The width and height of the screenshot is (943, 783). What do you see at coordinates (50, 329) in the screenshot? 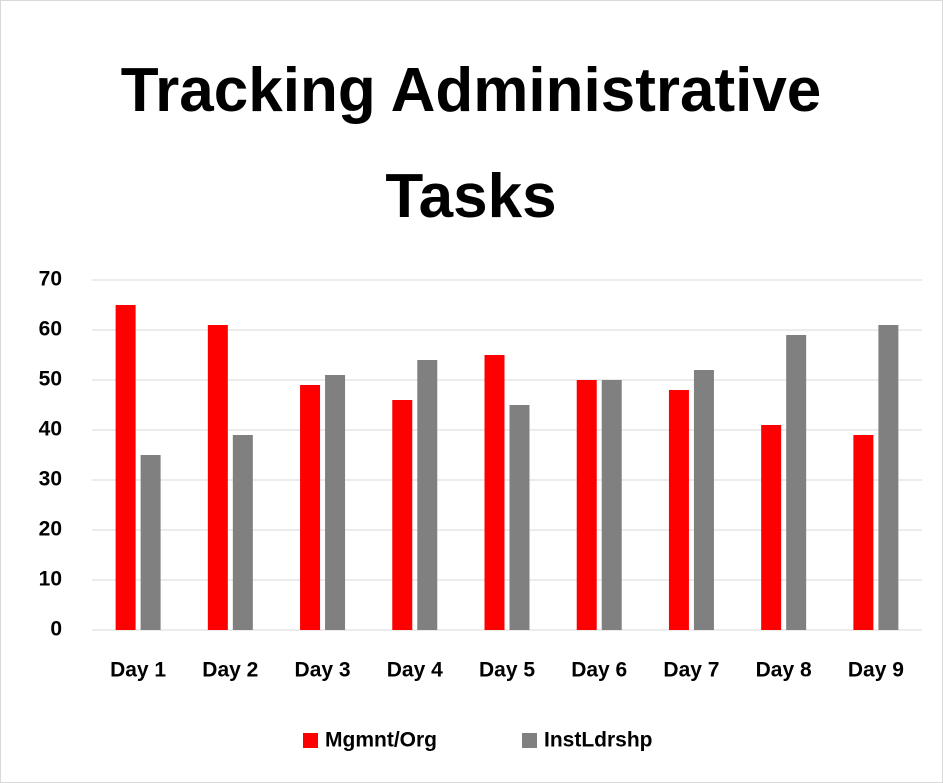
I see `y-tick-label: 60` at bounding box center [50, 329].